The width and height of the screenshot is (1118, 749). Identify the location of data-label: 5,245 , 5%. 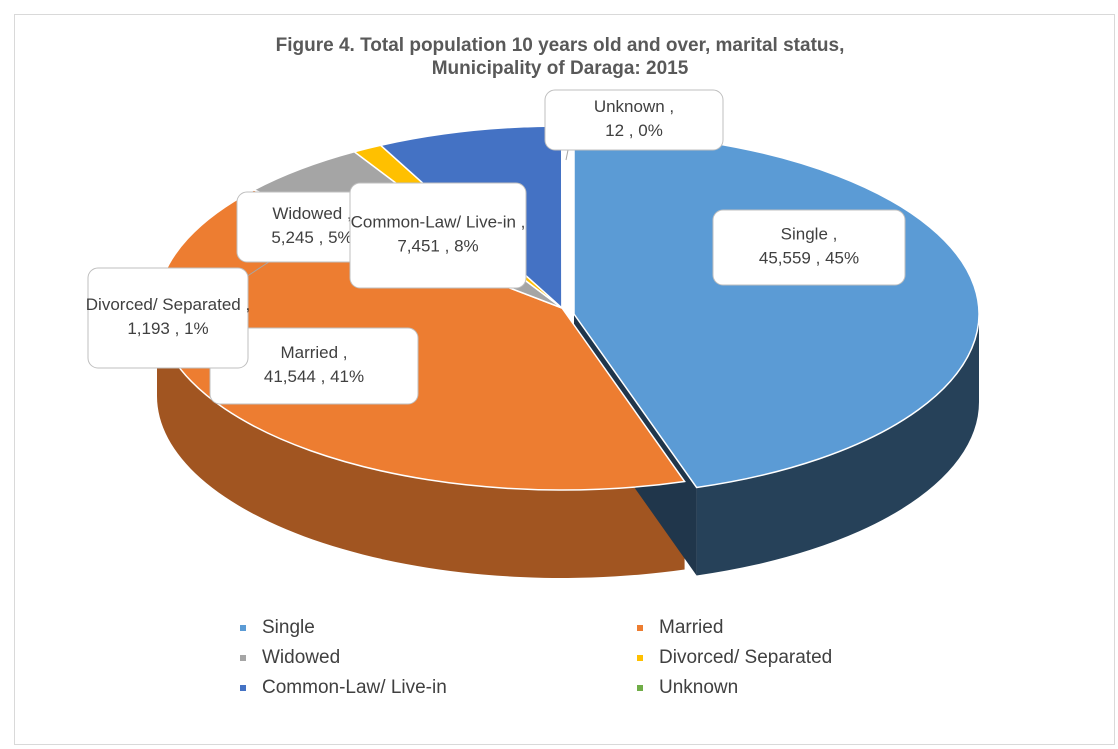
(311, 237).